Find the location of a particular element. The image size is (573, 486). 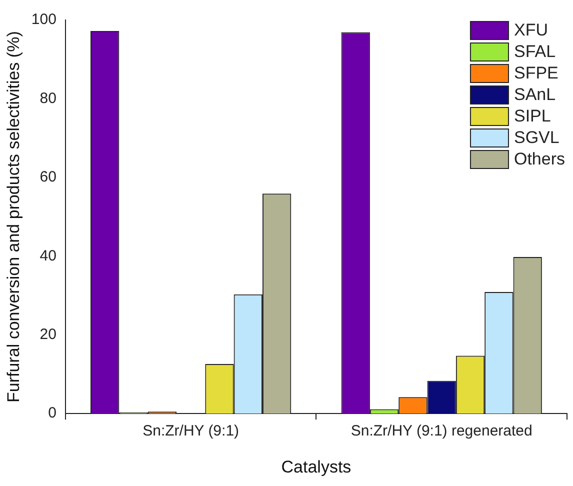

legend-label: XFU is located at coordinates (531, 30).